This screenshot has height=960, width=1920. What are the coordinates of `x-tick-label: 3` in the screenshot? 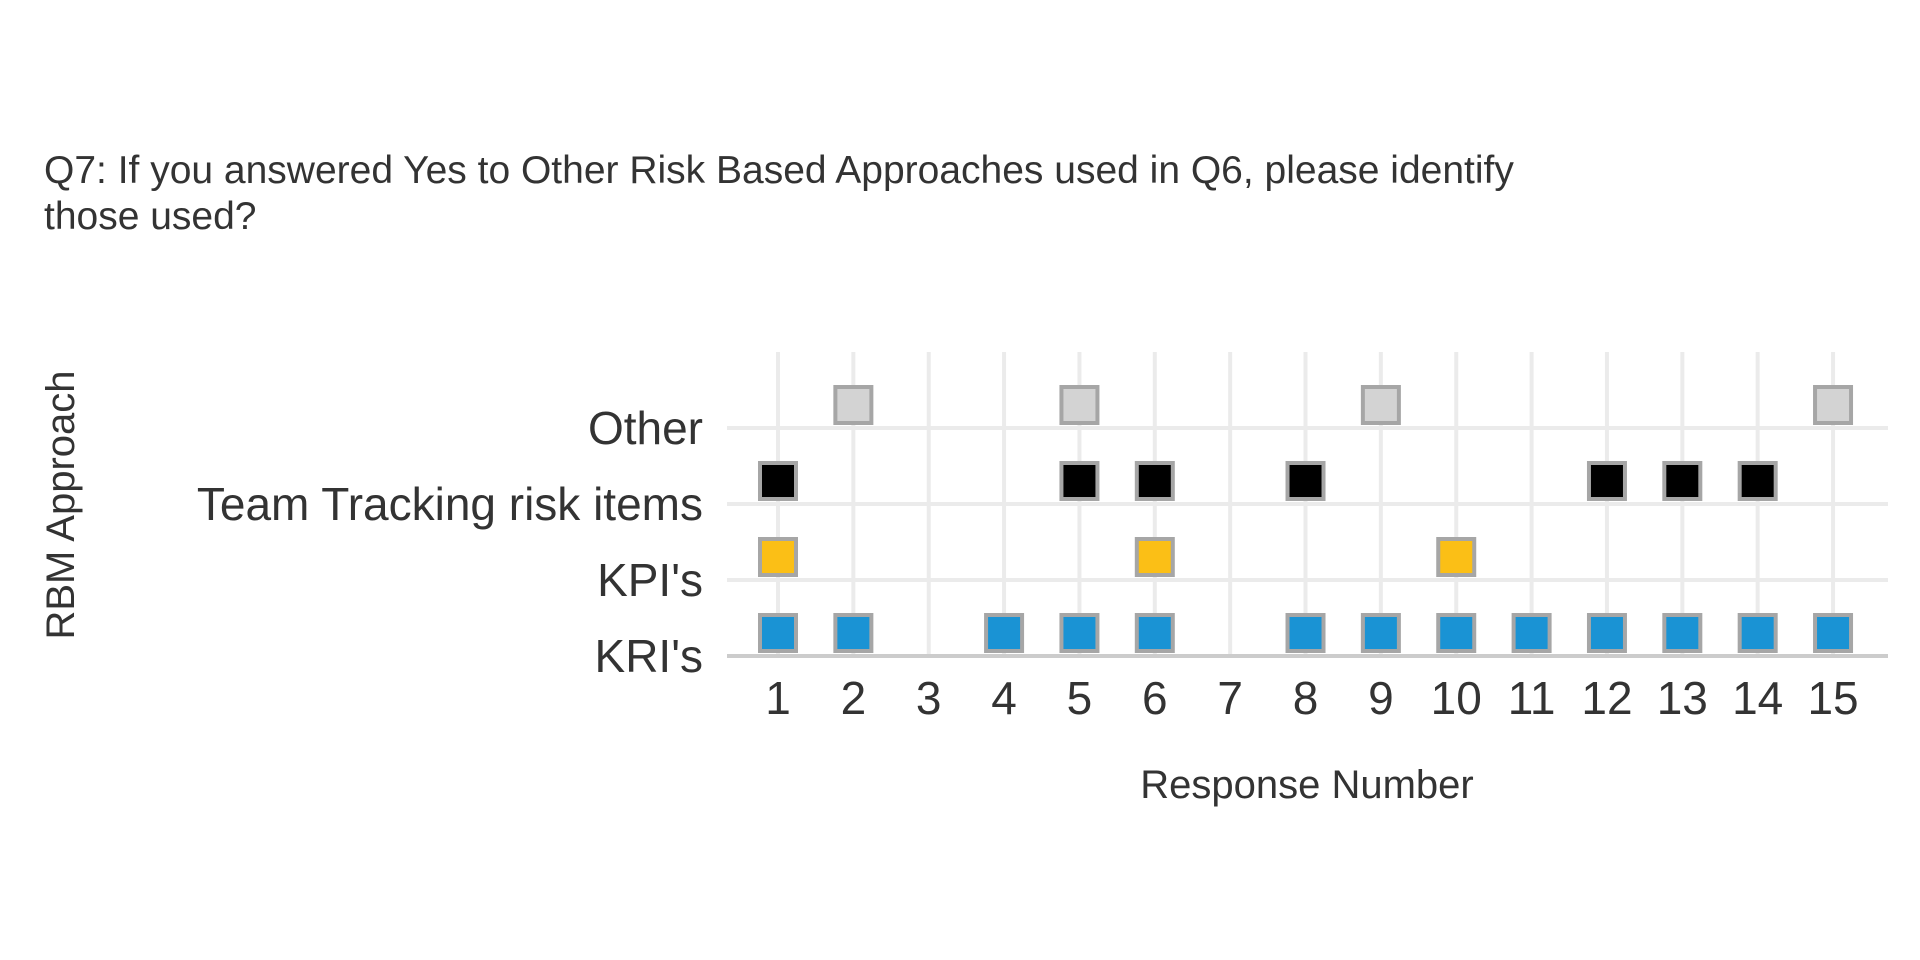 It's located at (929, 698).